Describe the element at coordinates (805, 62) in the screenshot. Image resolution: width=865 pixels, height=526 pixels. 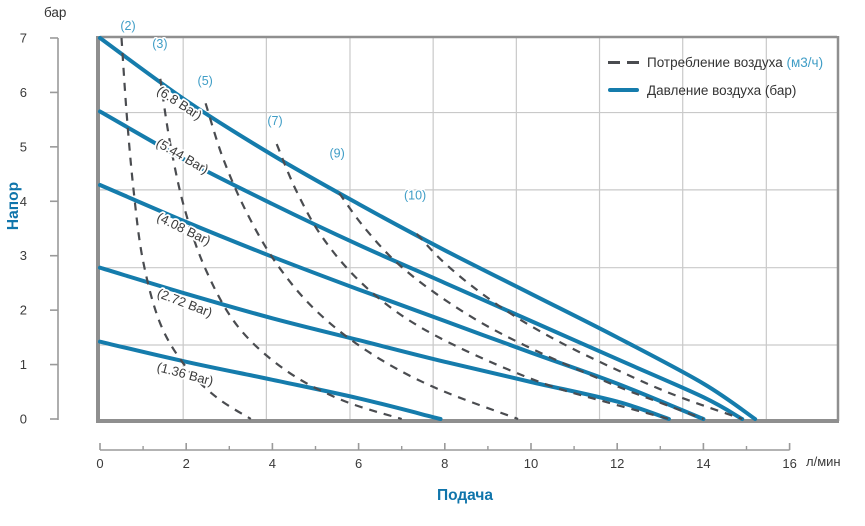
I see `legend-consumption-unit: (м3/ч)` at that location.